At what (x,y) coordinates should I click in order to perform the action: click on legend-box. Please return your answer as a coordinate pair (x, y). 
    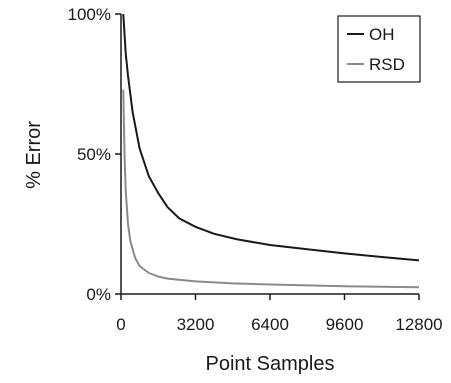
    Looking at the image, I should click on (379, 49).